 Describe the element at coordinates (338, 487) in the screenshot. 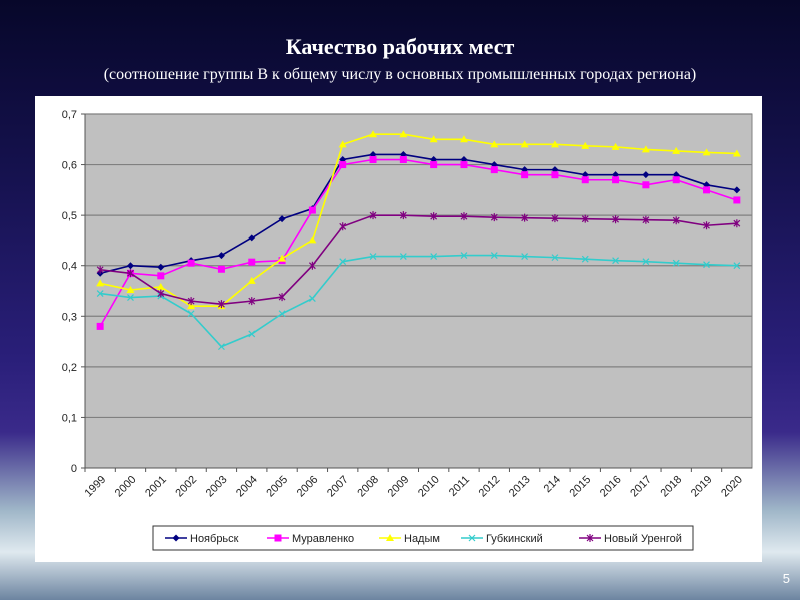

I see `x-tick-label: 2007` at that location.